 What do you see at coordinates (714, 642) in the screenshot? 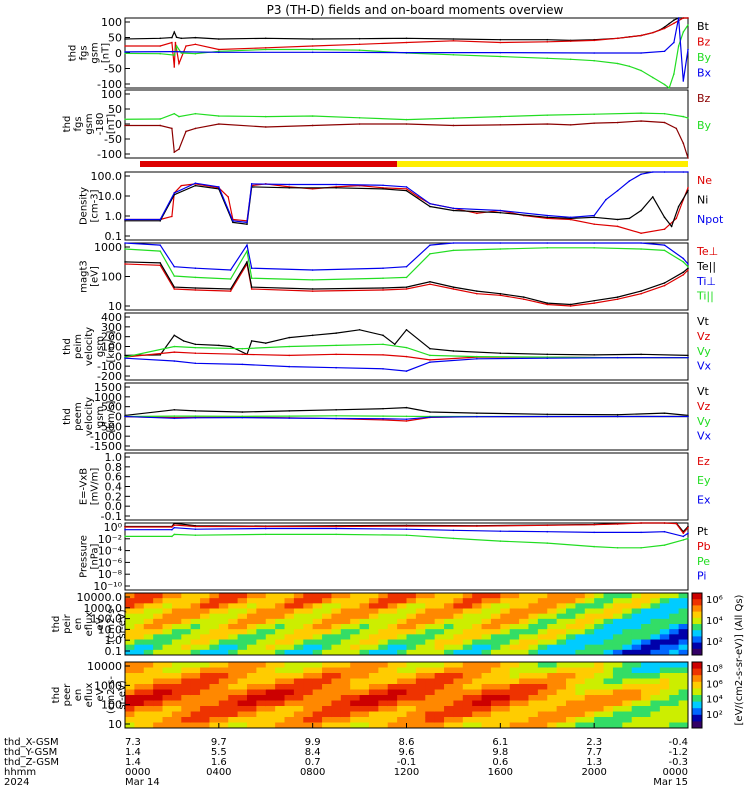
I see `colorbar-tick-label: 10²` at bounding box center [714, 642].